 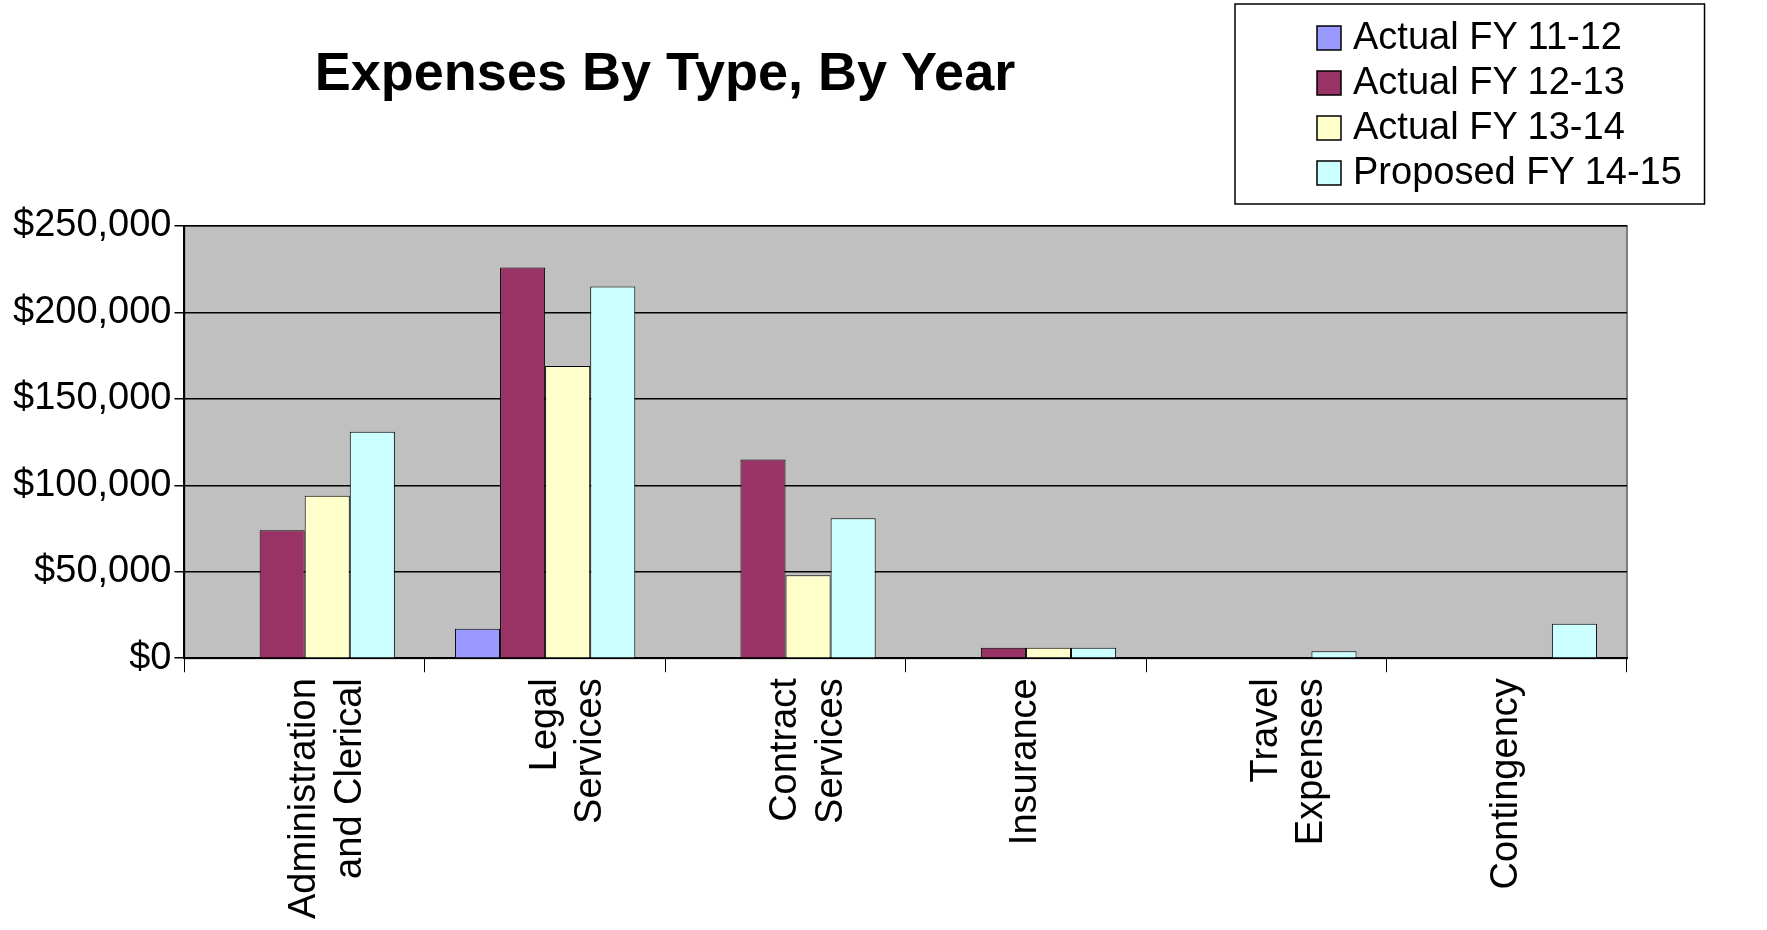 What do you see at coordinates (806, 750) in the screenshot?
I see `x-tick-label: Contract Services` at bounding box center [806, 750].